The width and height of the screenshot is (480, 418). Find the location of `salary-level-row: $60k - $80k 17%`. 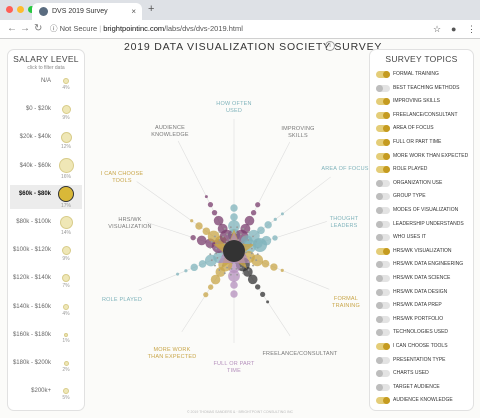

salary-level-row: $60k - $80k 17% is located at coordinates (46, 196).